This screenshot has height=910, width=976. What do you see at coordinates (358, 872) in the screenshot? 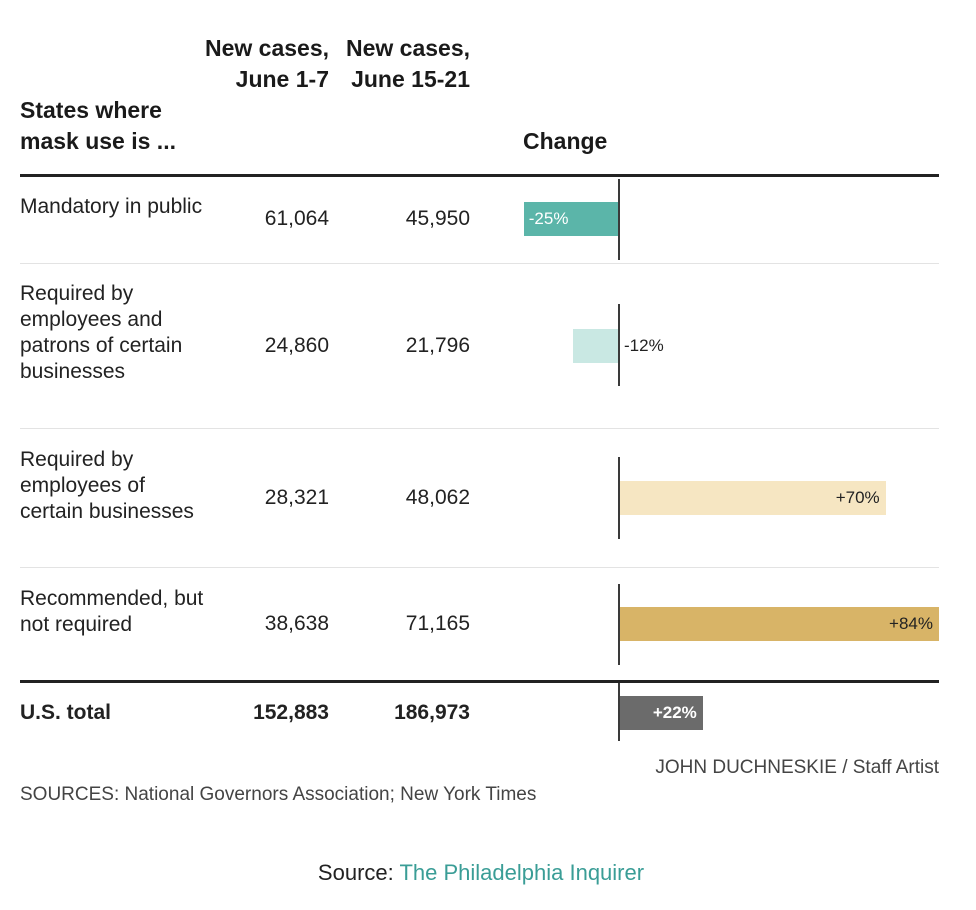
I see `footer-source-prefix: Source:` at bounding box center [358, 872].